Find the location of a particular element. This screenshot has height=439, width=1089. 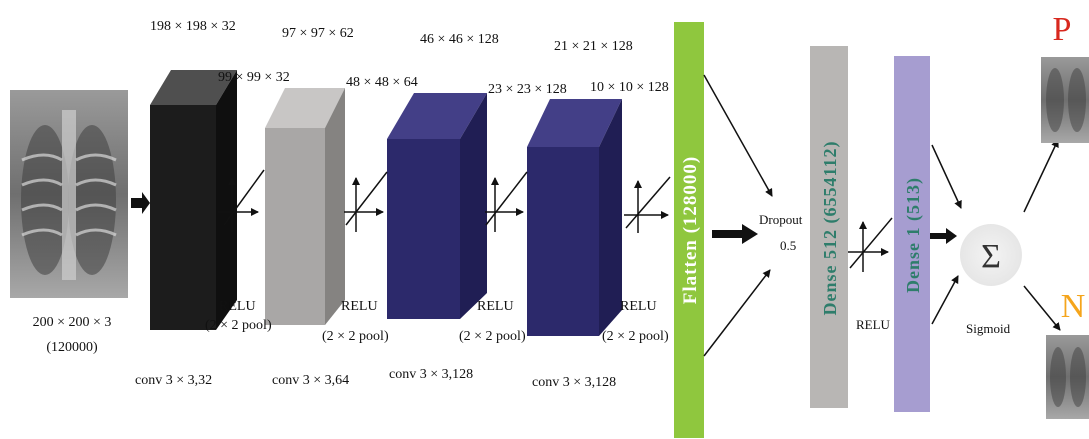

dense-relu-label: RELU is located at coordinates (873, 324).